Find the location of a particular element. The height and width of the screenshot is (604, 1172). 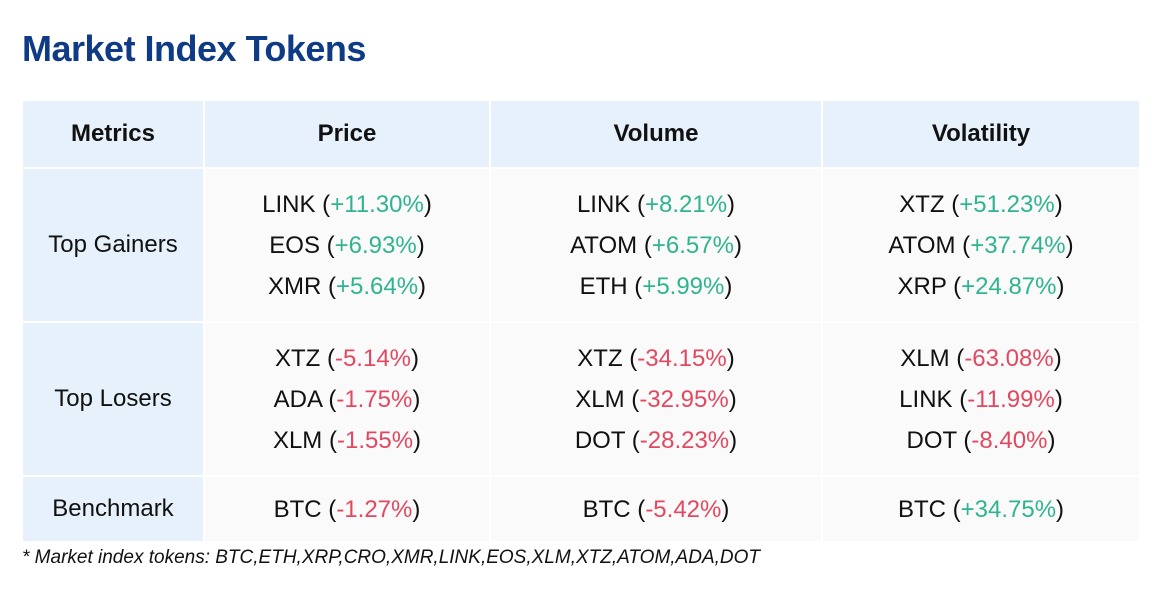

token-change: +24.87% is located at coordinates (1009, 286).